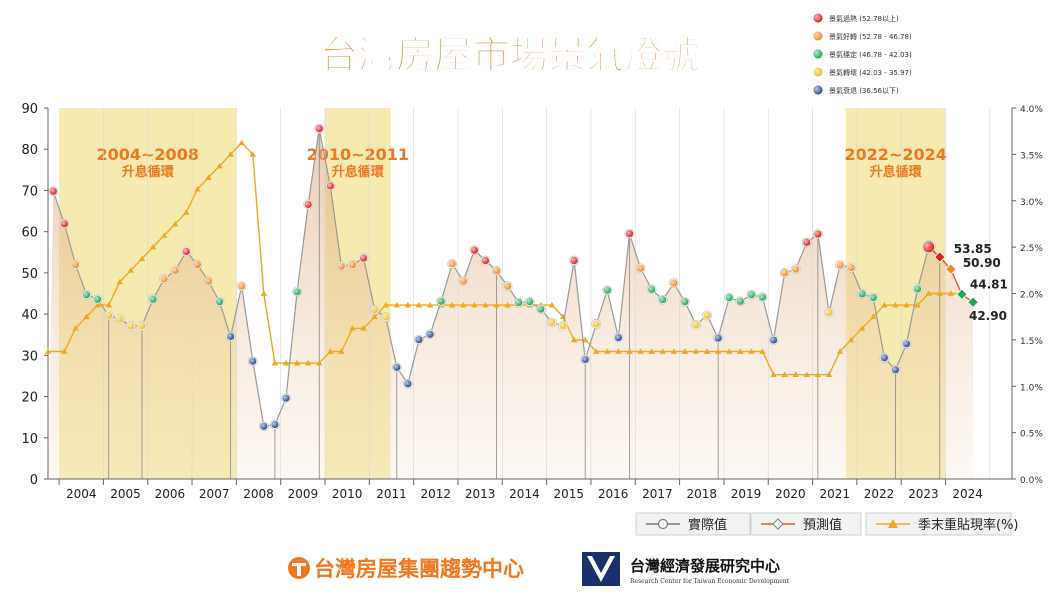 This screenshot has height=596, width=1060. I want to click on x-tick-label: 2009, so click(303, 494).